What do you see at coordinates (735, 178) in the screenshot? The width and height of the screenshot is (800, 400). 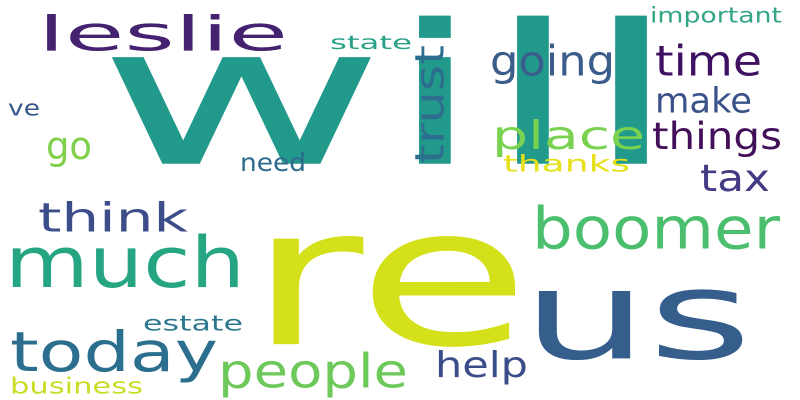 I see `word-tax: tax` at bounding box center [735, 178].